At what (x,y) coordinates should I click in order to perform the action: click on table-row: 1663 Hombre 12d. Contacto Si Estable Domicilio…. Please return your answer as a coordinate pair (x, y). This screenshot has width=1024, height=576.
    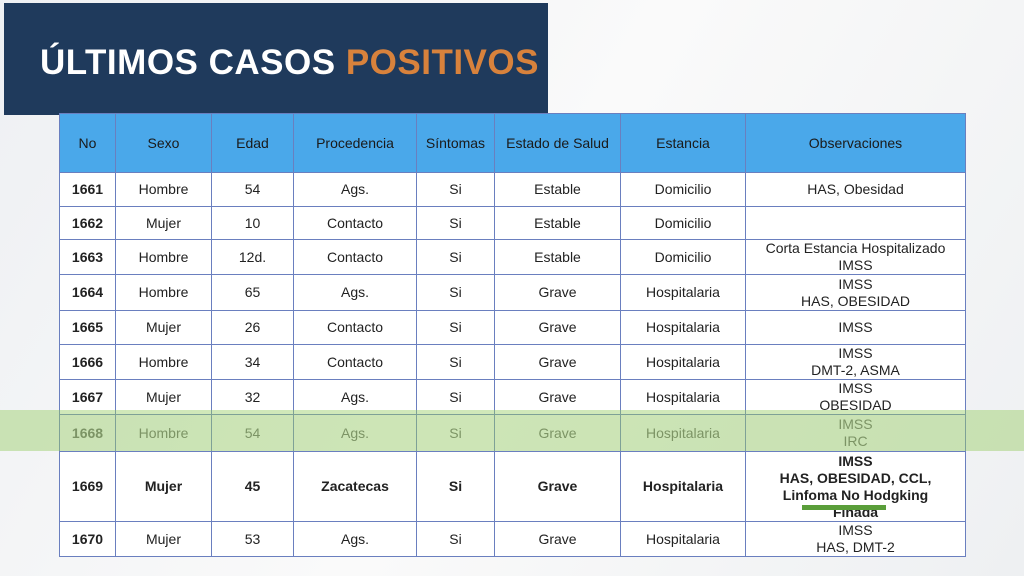
    Looking at the image, I should click on (512, 257).